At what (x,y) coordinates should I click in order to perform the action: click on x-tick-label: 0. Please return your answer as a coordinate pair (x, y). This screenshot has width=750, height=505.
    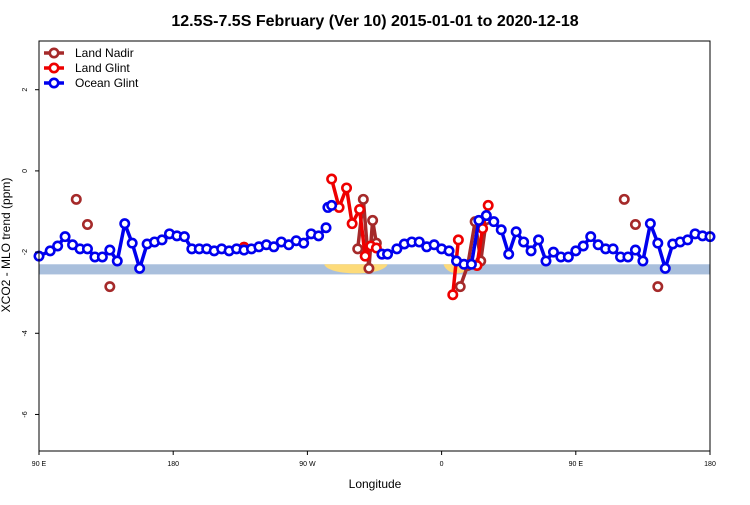
    Looking at the image, I should click on (442, 464).